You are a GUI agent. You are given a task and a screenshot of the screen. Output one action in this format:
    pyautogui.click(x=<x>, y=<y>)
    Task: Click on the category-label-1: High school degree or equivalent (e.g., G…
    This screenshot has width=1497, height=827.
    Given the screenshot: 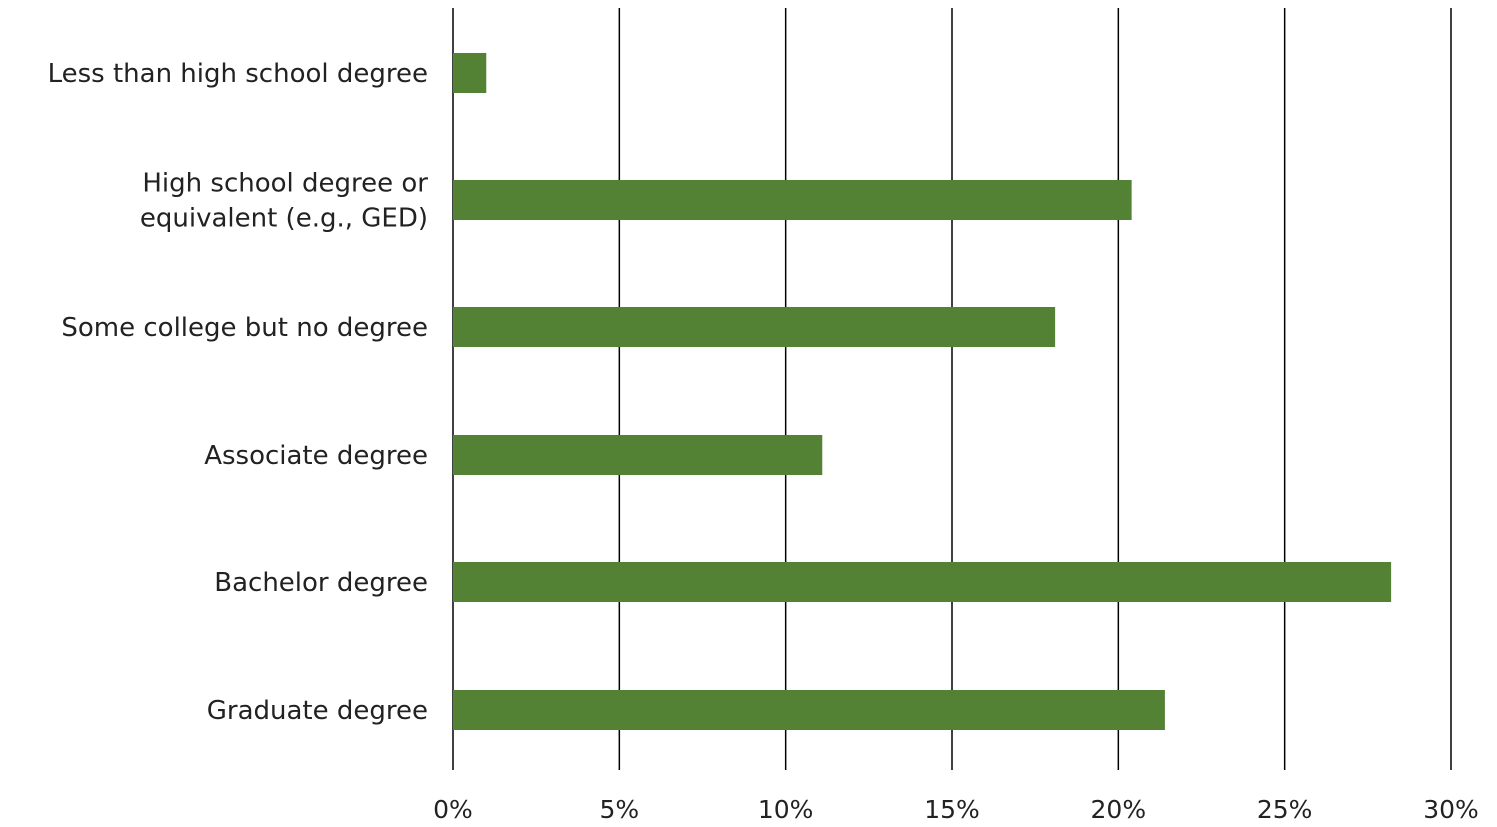 What is the action you would take?
    pyautogui.click(x=284, y=201)
    